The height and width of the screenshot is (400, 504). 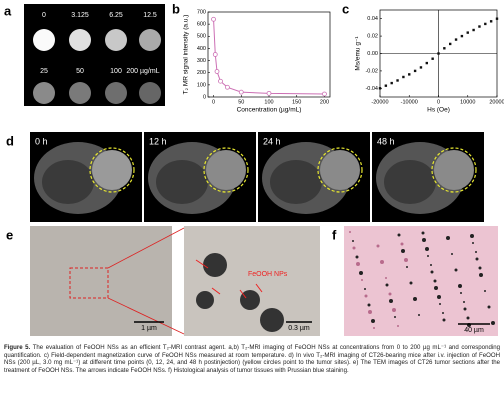 I want to click on x-tick-label: 0, so click(x=213, y=102).